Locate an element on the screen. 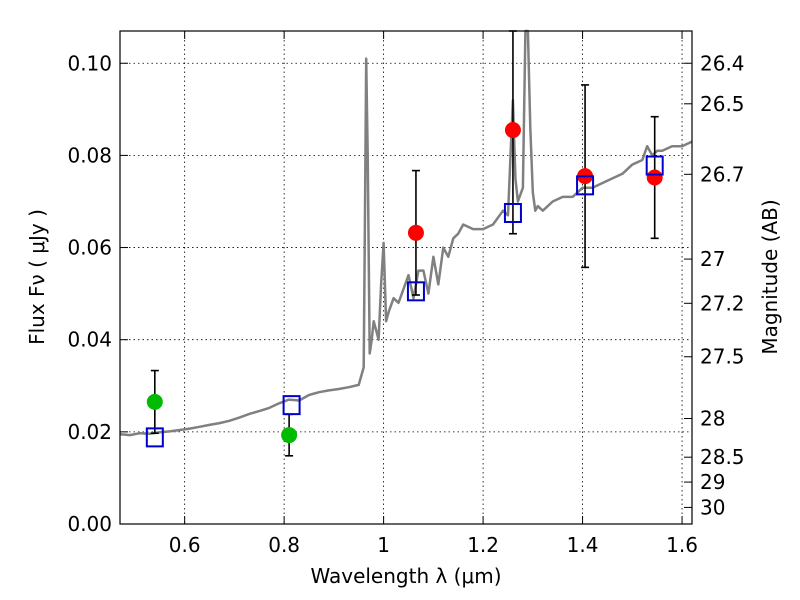 The image size is (800, 600). x-tick-label: 1.2 is located at coordinates (483, 545).